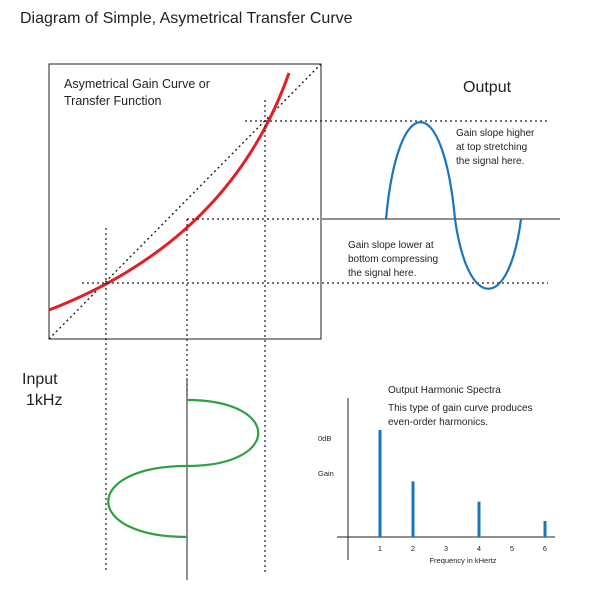 Image resolution: width=600 pixels, height=600 pixels. Describe the element at coordinates (490, 161) in the screenshot. I see `output-note-top-line3: the signal here.` at that location.